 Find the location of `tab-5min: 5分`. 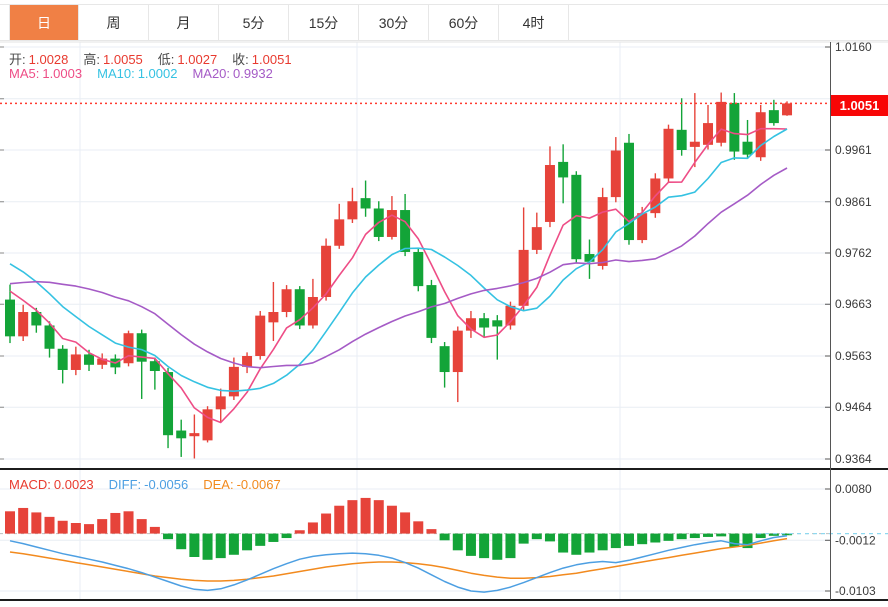

tab-5min: 5分 is located at coordinates (254, 22).